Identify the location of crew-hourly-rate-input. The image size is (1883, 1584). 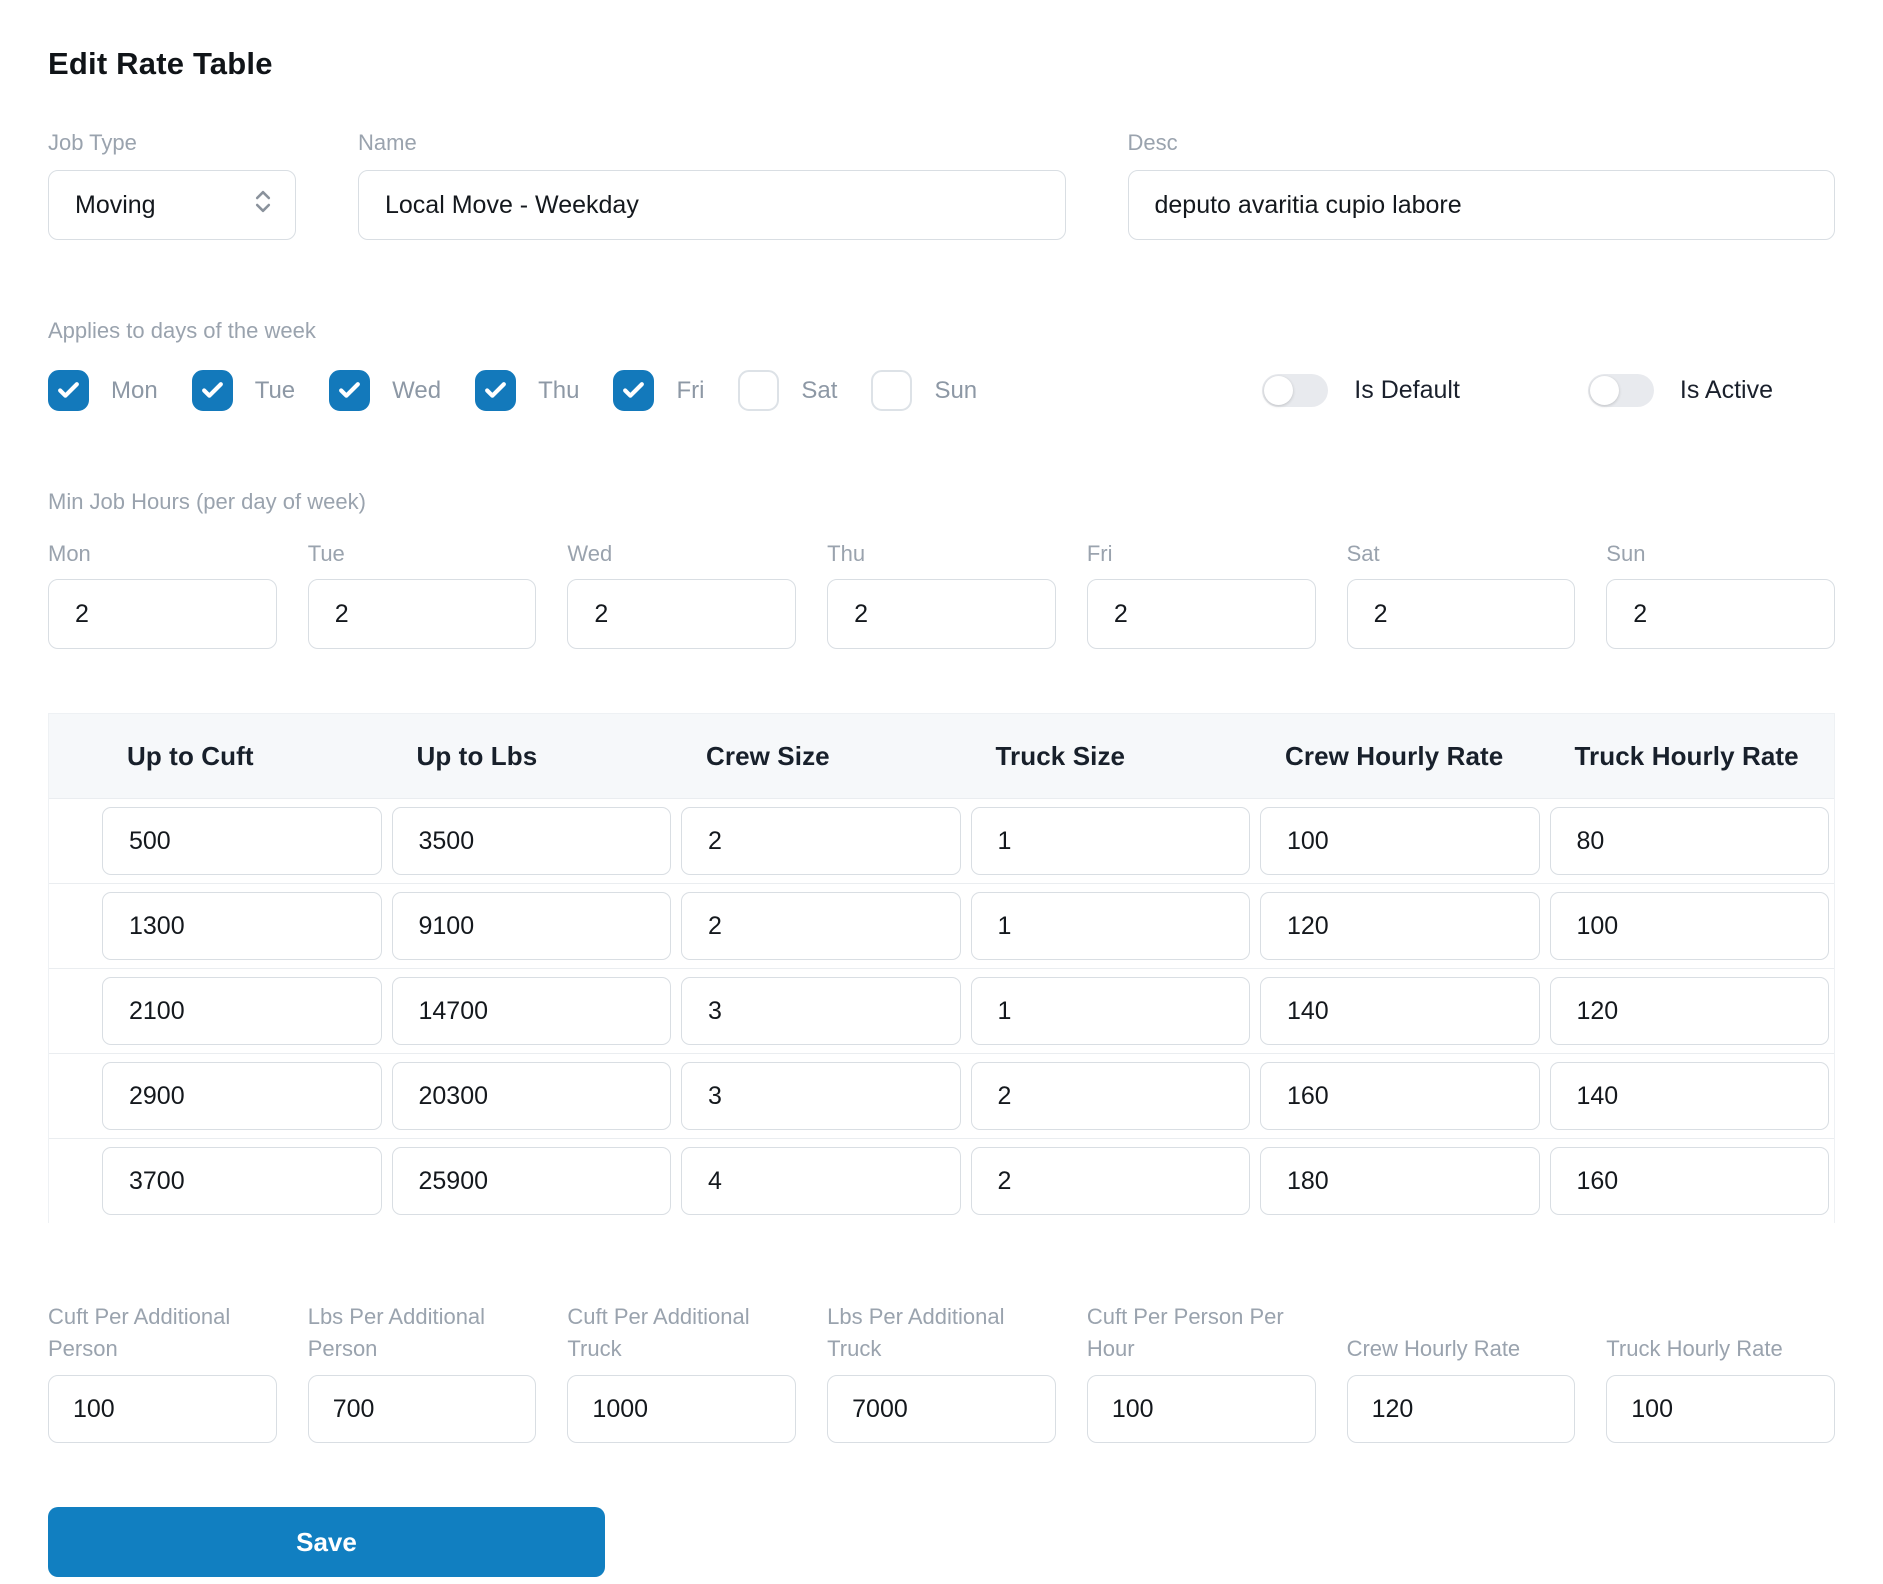
(1461, 1409).